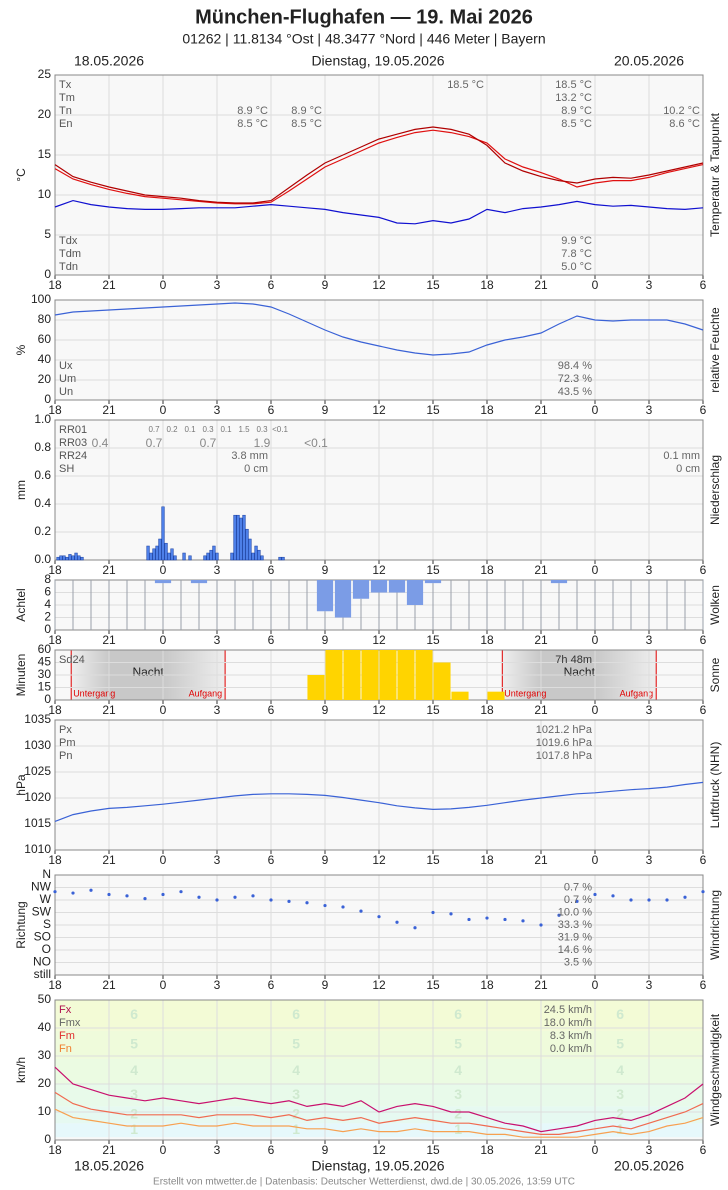 The image size is (728, 1190). What do you see at coordinates (45, 1055) in the screenshot?
I see `y-tick-label: 30` at bounding box center [45, 1055].